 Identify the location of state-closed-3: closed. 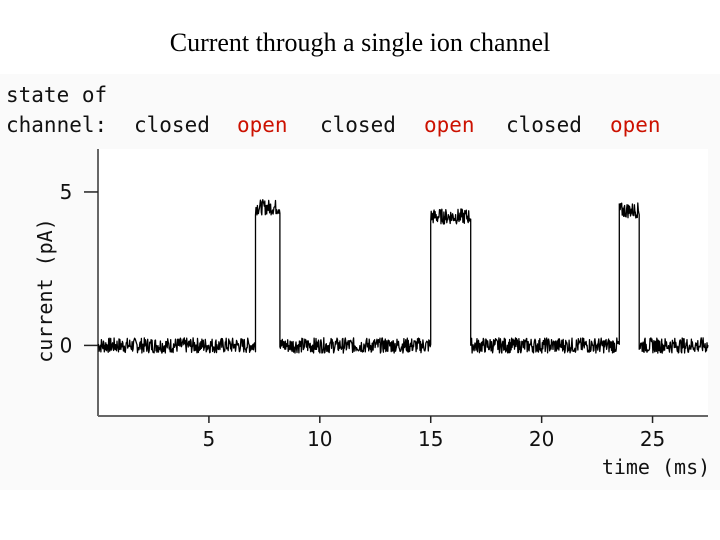
(544, 125).